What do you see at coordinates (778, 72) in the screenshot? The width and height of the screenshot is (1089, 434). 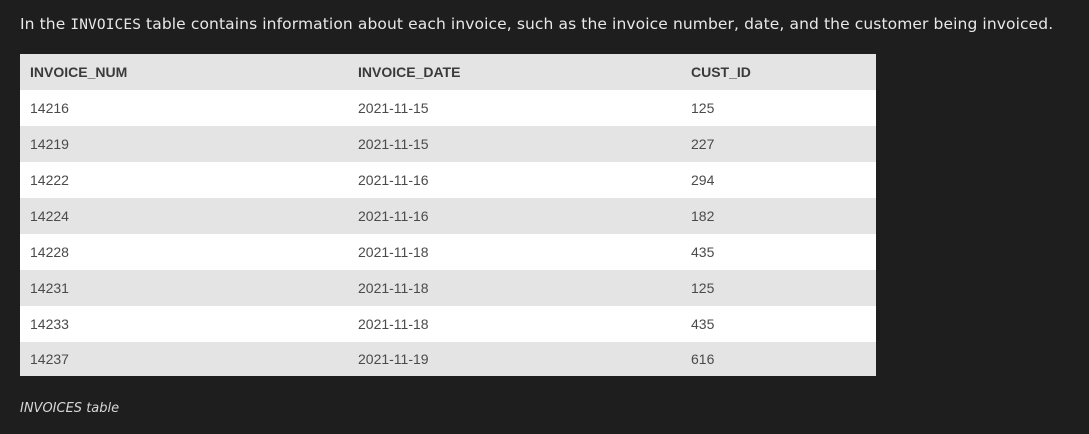 I see `column-header-cust-id: CUST_ID` at bounding box center [778, 72].